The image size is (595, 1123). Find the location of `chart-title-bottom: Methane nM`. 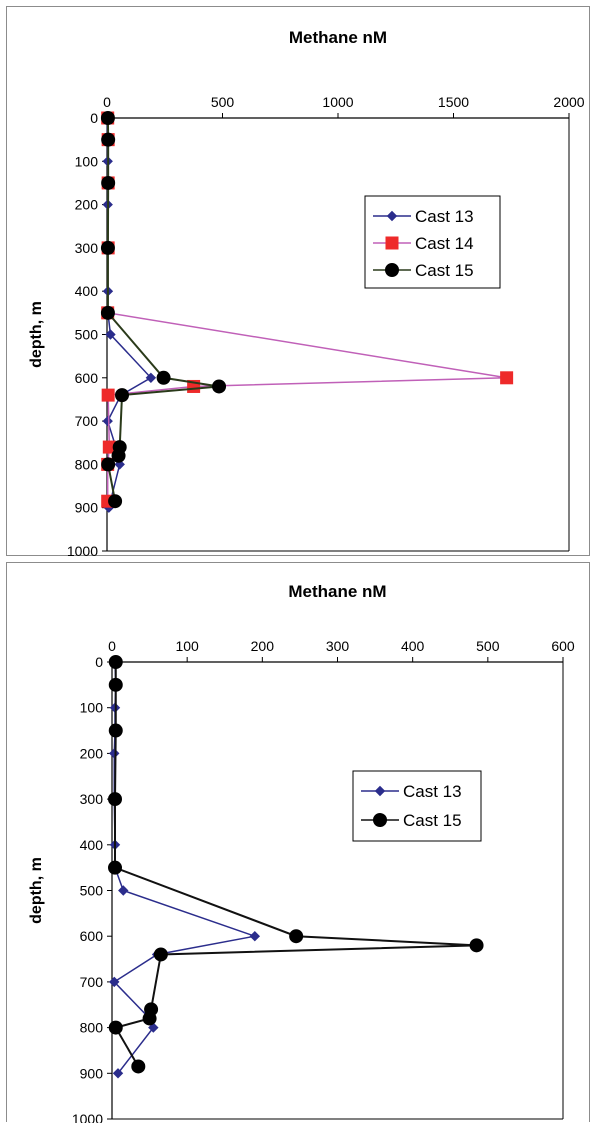

chart-title-bottom: Methane nM is located at coordinates (337, 591).